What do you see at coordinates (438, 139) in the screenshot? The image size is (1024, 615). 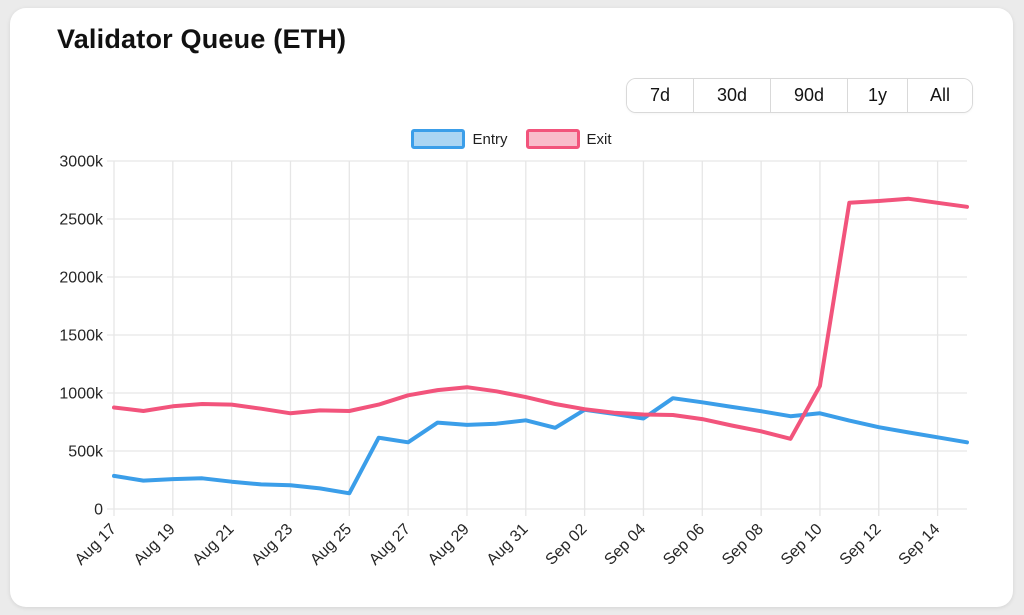 I see `legend-swatch-entry-icon` at bounding box center [438, 139].